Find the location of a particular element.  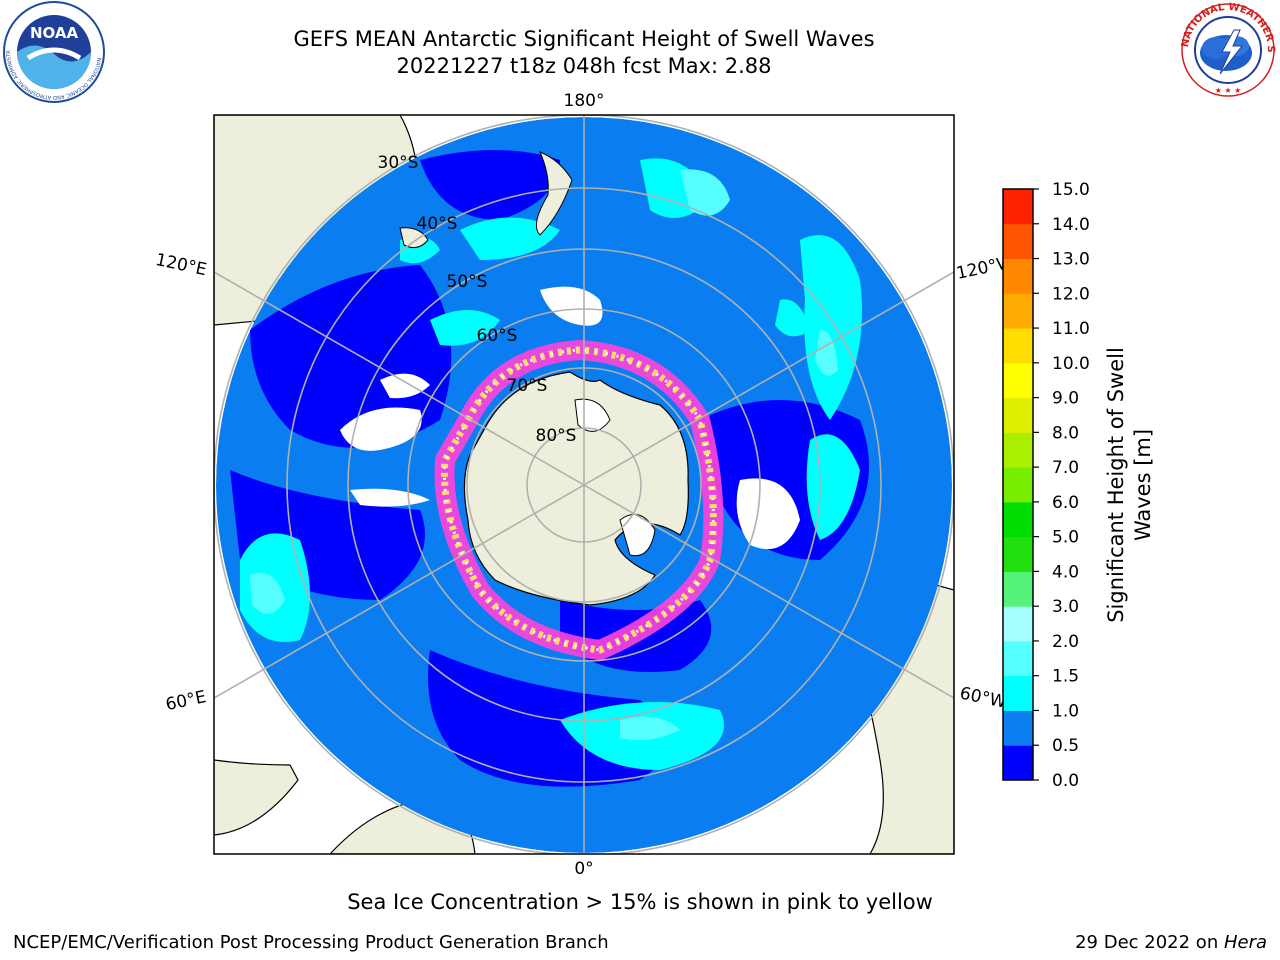

madagascar-land is located at coordinates (256, 797).